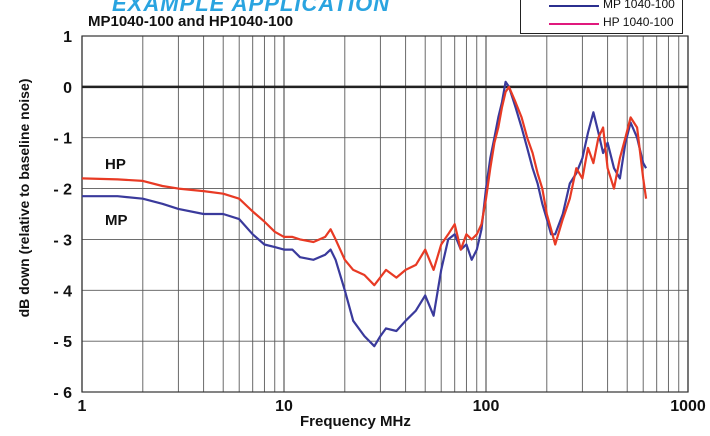 The height and width of the screenshot is (436, 710). Describe the element at coordinates (62, 291) in the screenshot. I see `y-tick-label: - 4` at that location.